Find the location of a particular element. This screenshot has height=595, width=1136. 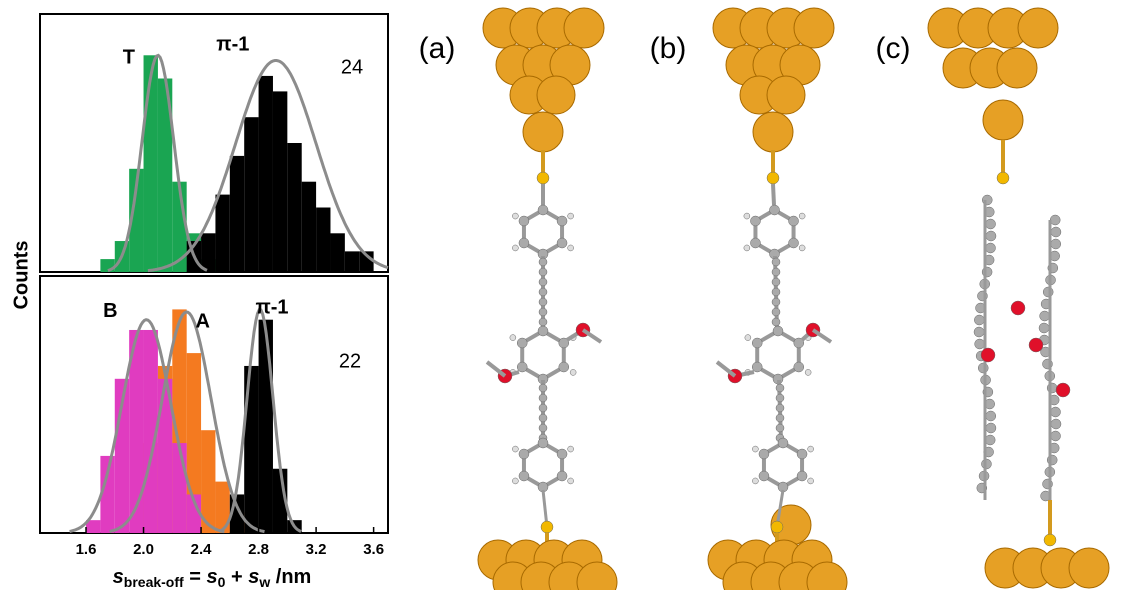

bond is located at coordinates (726, 369).